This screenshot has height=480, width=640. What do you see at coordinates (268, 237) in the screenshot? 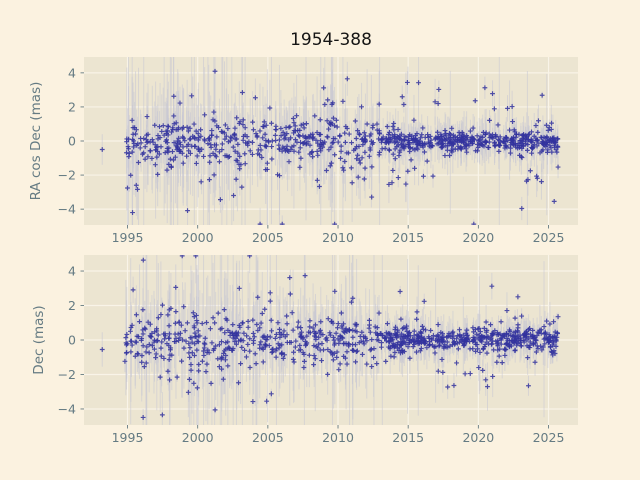
I see `x-tick-label: 2005` at bounding box center [268, 237].